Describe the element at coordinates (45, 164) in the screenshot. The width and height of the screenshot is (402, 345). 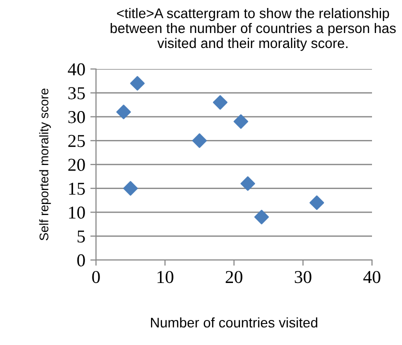
I see `y-axis-title: Self reported morality score` at that location.